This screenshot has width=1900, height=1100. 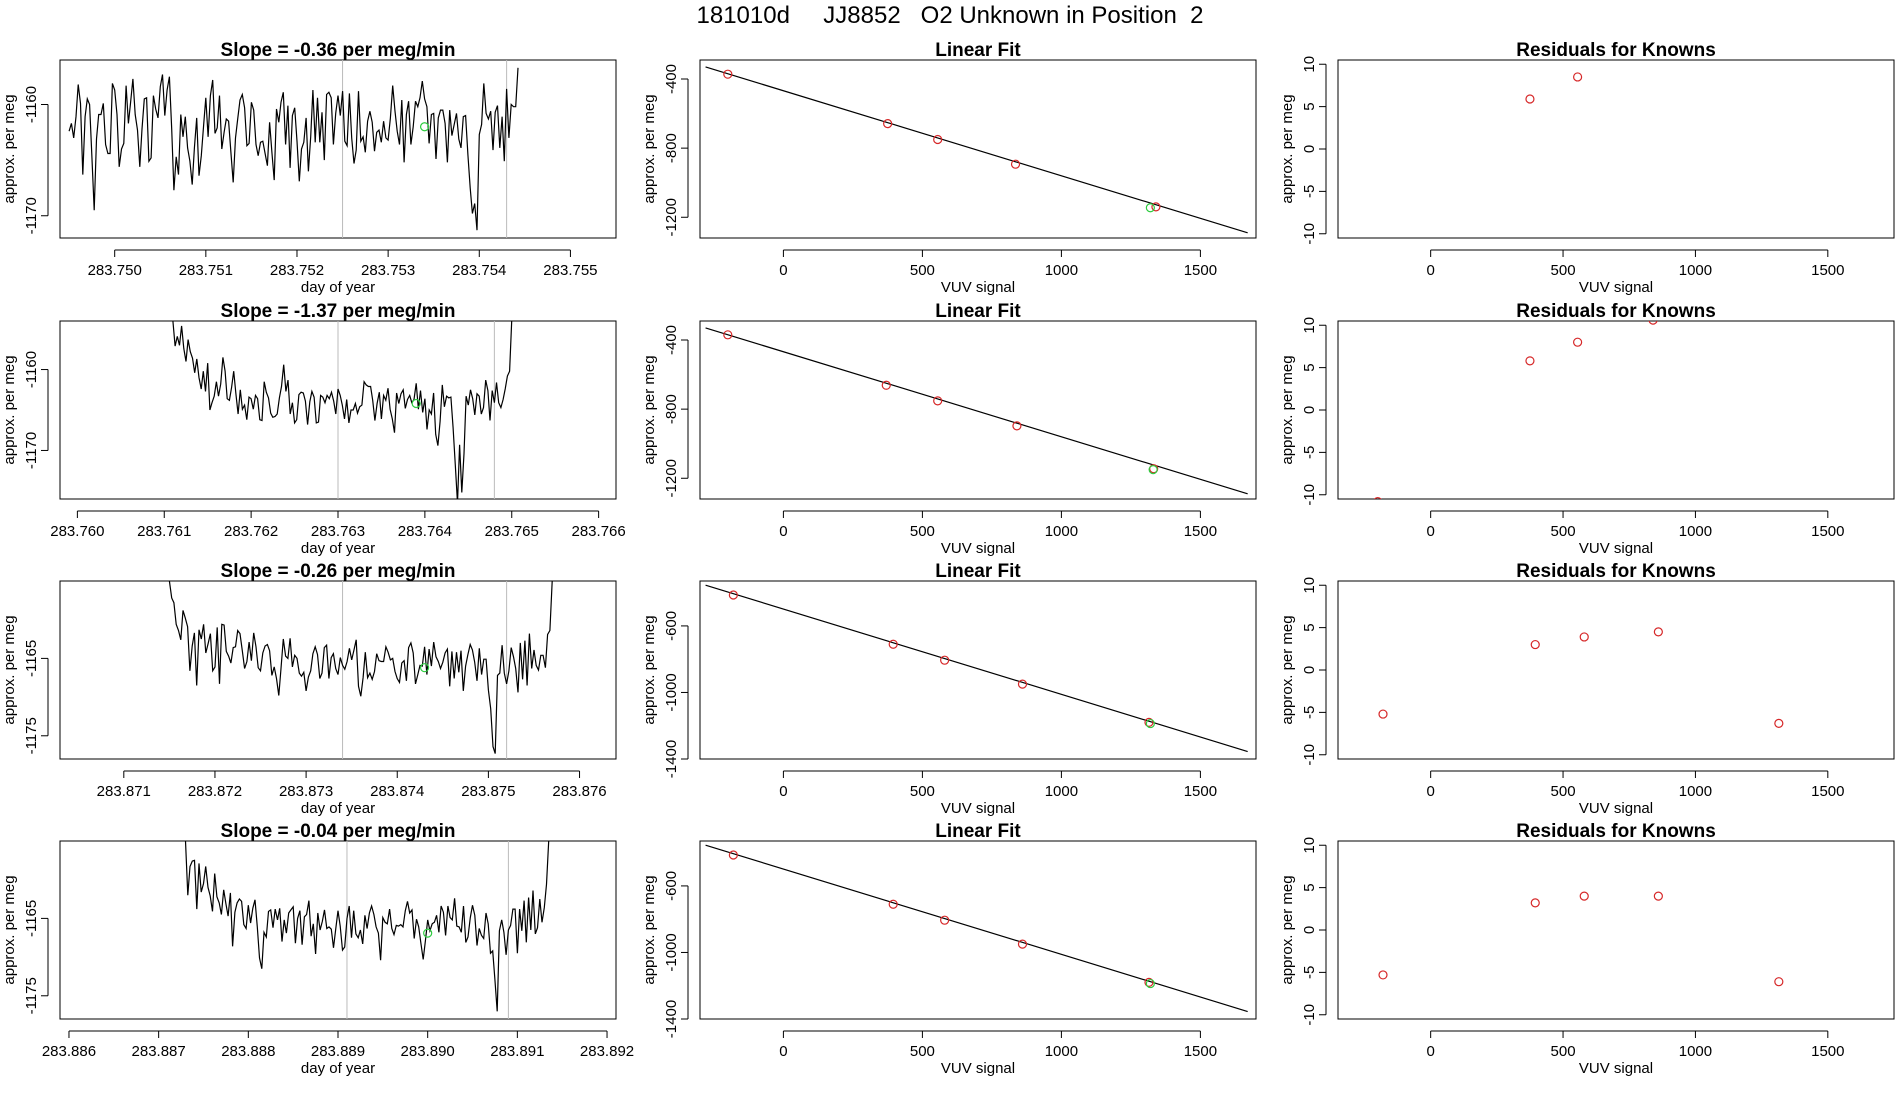 I want to click on x-tick-label: 283.888, so click(x=248, y=1051).